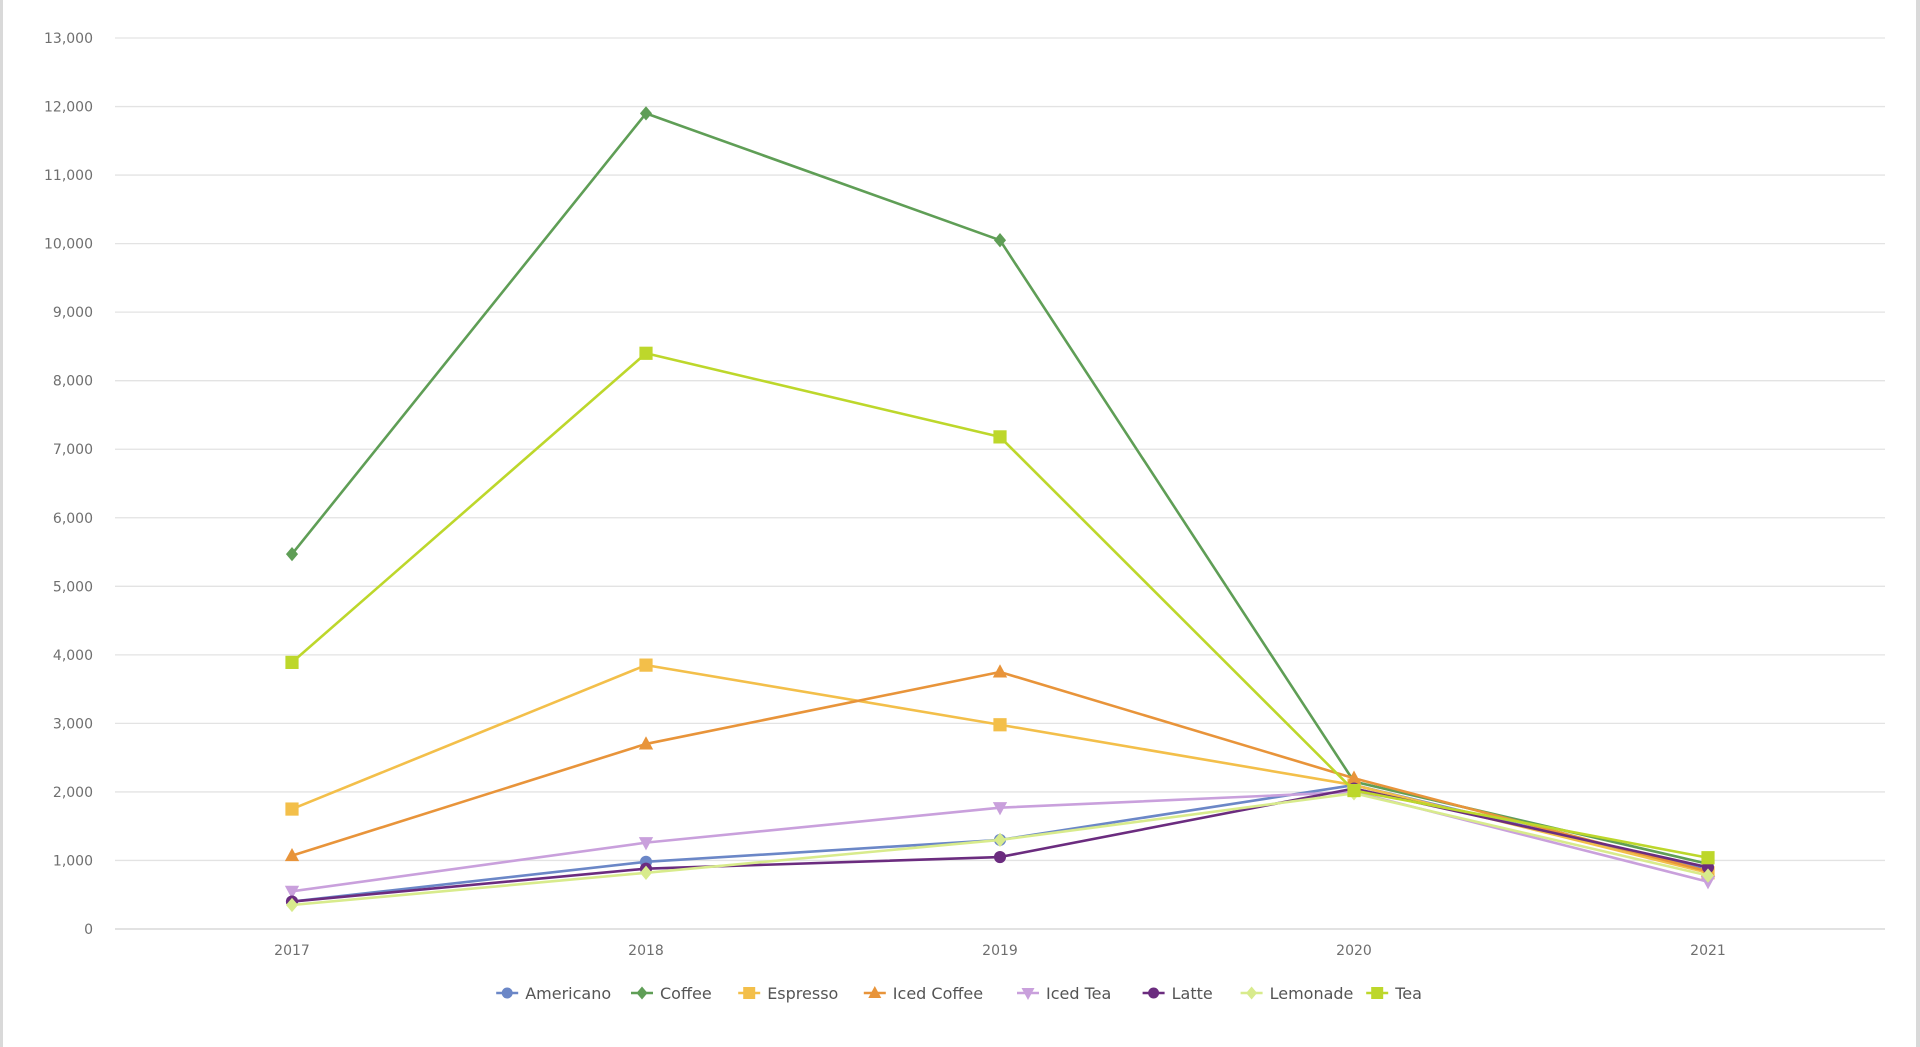  Describe the element at coordinates (646, 951) in the screenshot. I see `x-tick-label: 2018` at that location.